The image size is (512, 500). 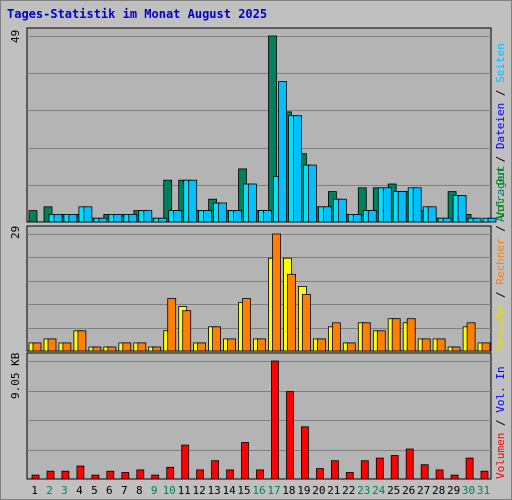 I want to click on x-tick-day-31: 31, so click(x=483, y=490).